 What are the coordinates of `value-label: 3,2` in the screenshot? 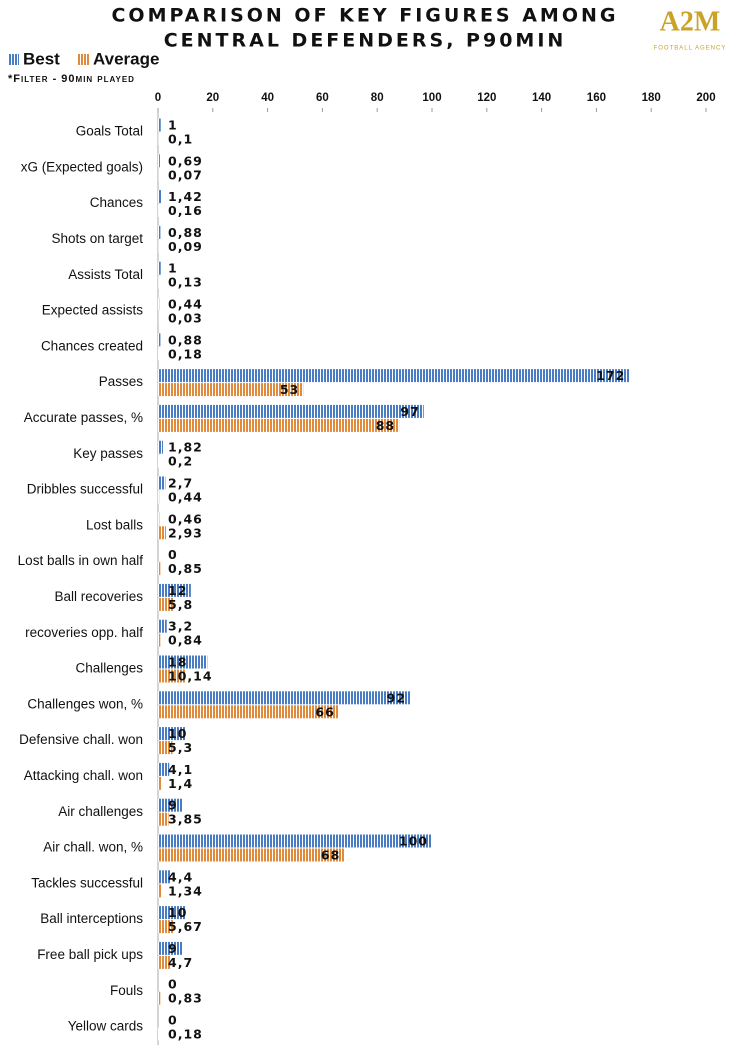 It's located at (180, 626).